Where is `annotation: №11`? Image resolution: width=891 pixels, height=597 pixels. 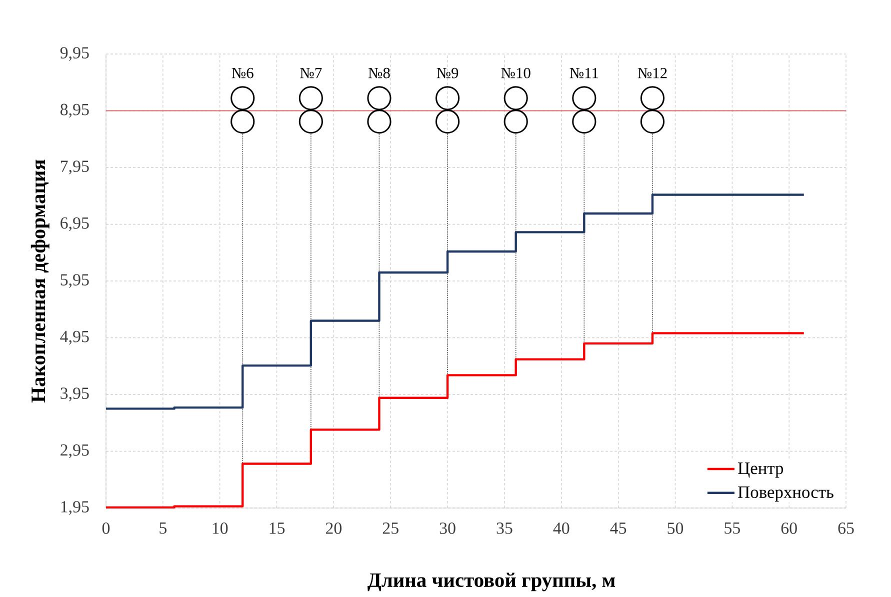 annotation: №11 is located at coordinates (584, 73).